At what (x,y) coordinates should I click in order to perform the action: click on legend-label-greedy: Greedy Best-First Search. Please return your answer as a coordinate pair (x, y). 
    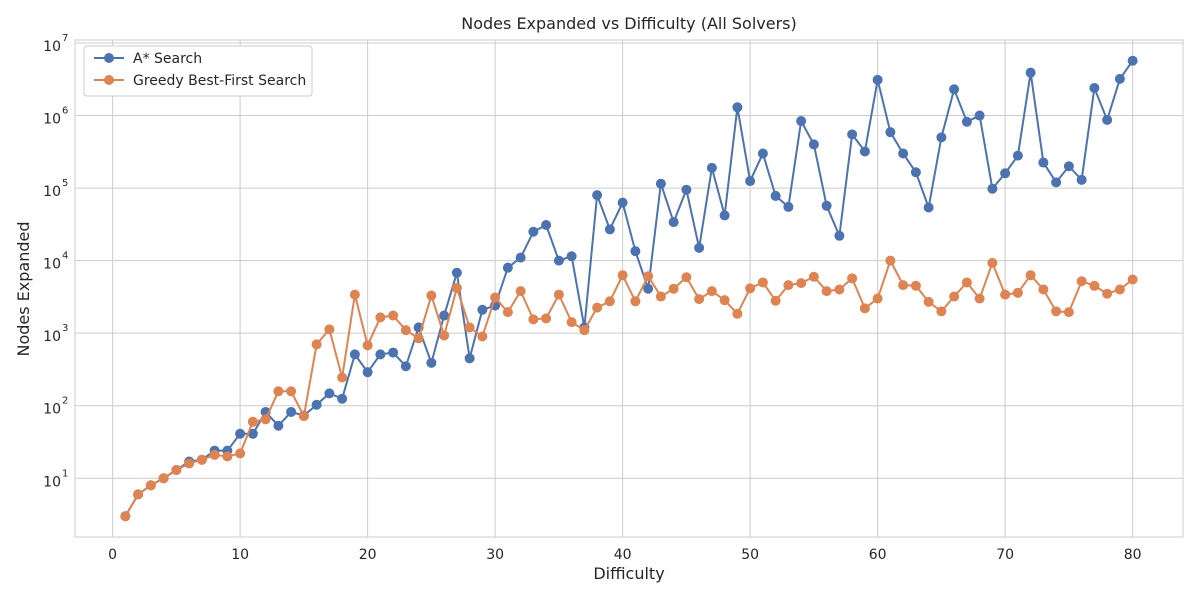
    Looking at the image, I should click on (219, 81).